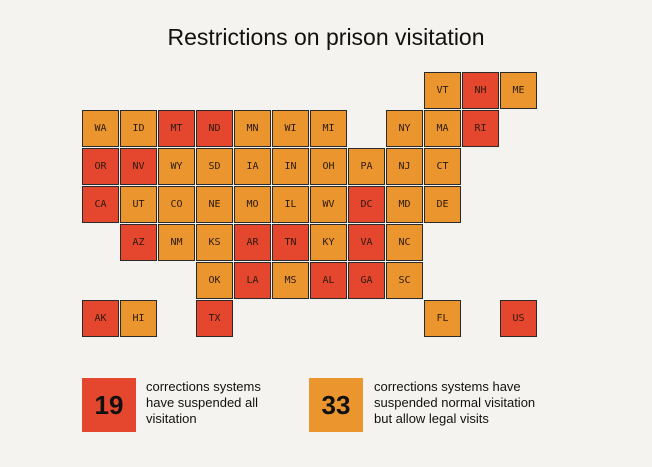 This screenshot has height=467, width=652. What do you see at coordinates (252, 242) in the screenshot?
I see `tile-ar: AR` at bounding box center [252, 242].